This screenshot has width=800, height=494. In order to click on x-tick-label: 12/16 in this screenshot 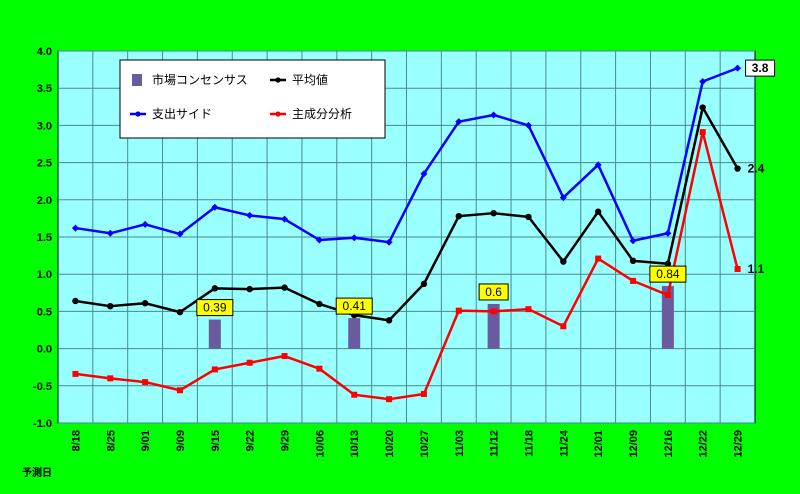, I will do `click(669, 444)`.